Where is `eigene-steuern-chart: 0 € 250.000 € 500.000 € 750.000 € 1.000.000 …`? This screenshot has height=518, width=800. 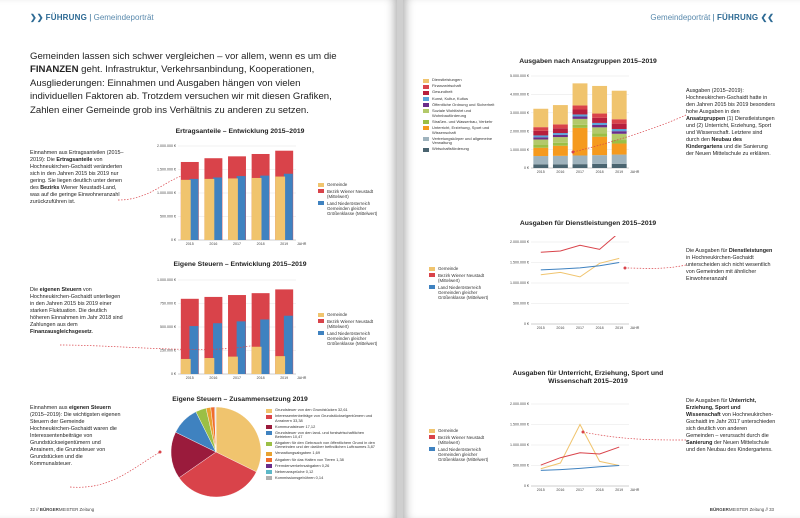 eigene-steuern-chart: 0 € 250.000 € 500.000 € 750.000 € 1.000.000 … is located at coordinates (232, 329).